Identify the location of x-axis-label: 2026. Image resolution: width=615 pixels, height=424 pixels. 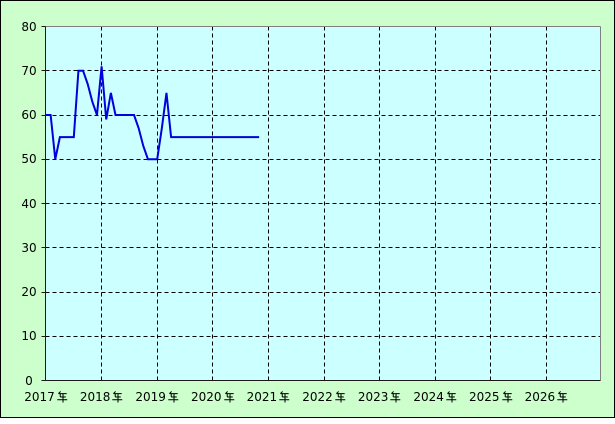
(546, 397).